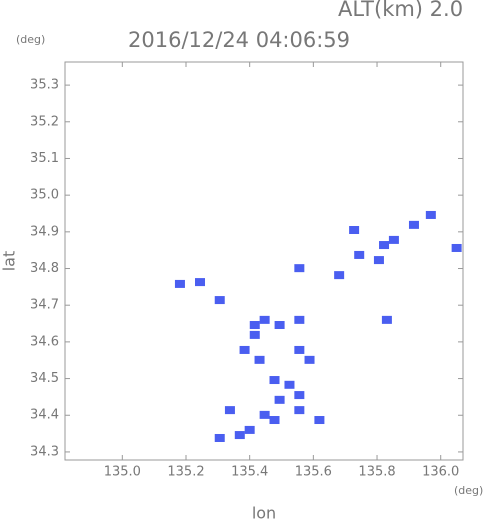  What do you see at coordinates (44, 305) in the screenshot?
I see `y-tick-label: 34.7` at bounding box center [44, 305].